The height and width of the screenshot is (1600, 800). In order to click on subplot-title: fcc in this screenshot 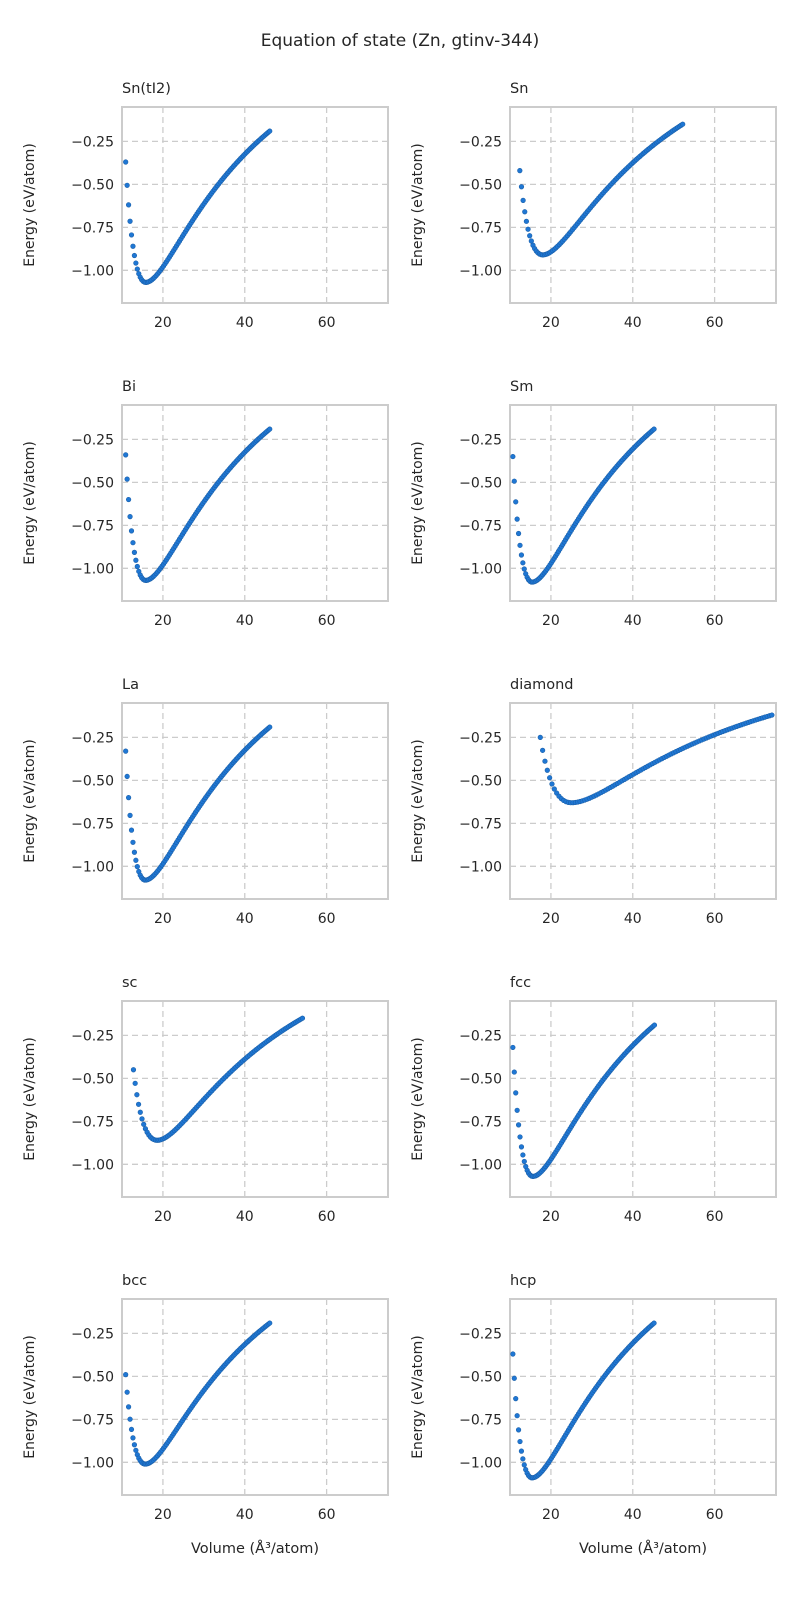, I will do `click(520, 983)`.